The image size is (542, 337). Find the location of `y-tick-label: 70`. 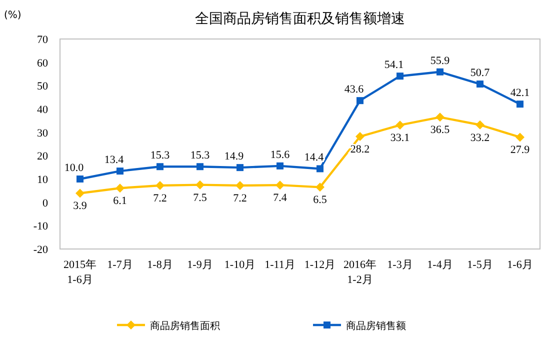

y-tick-label: 70 is located at coordinates (42, 40).